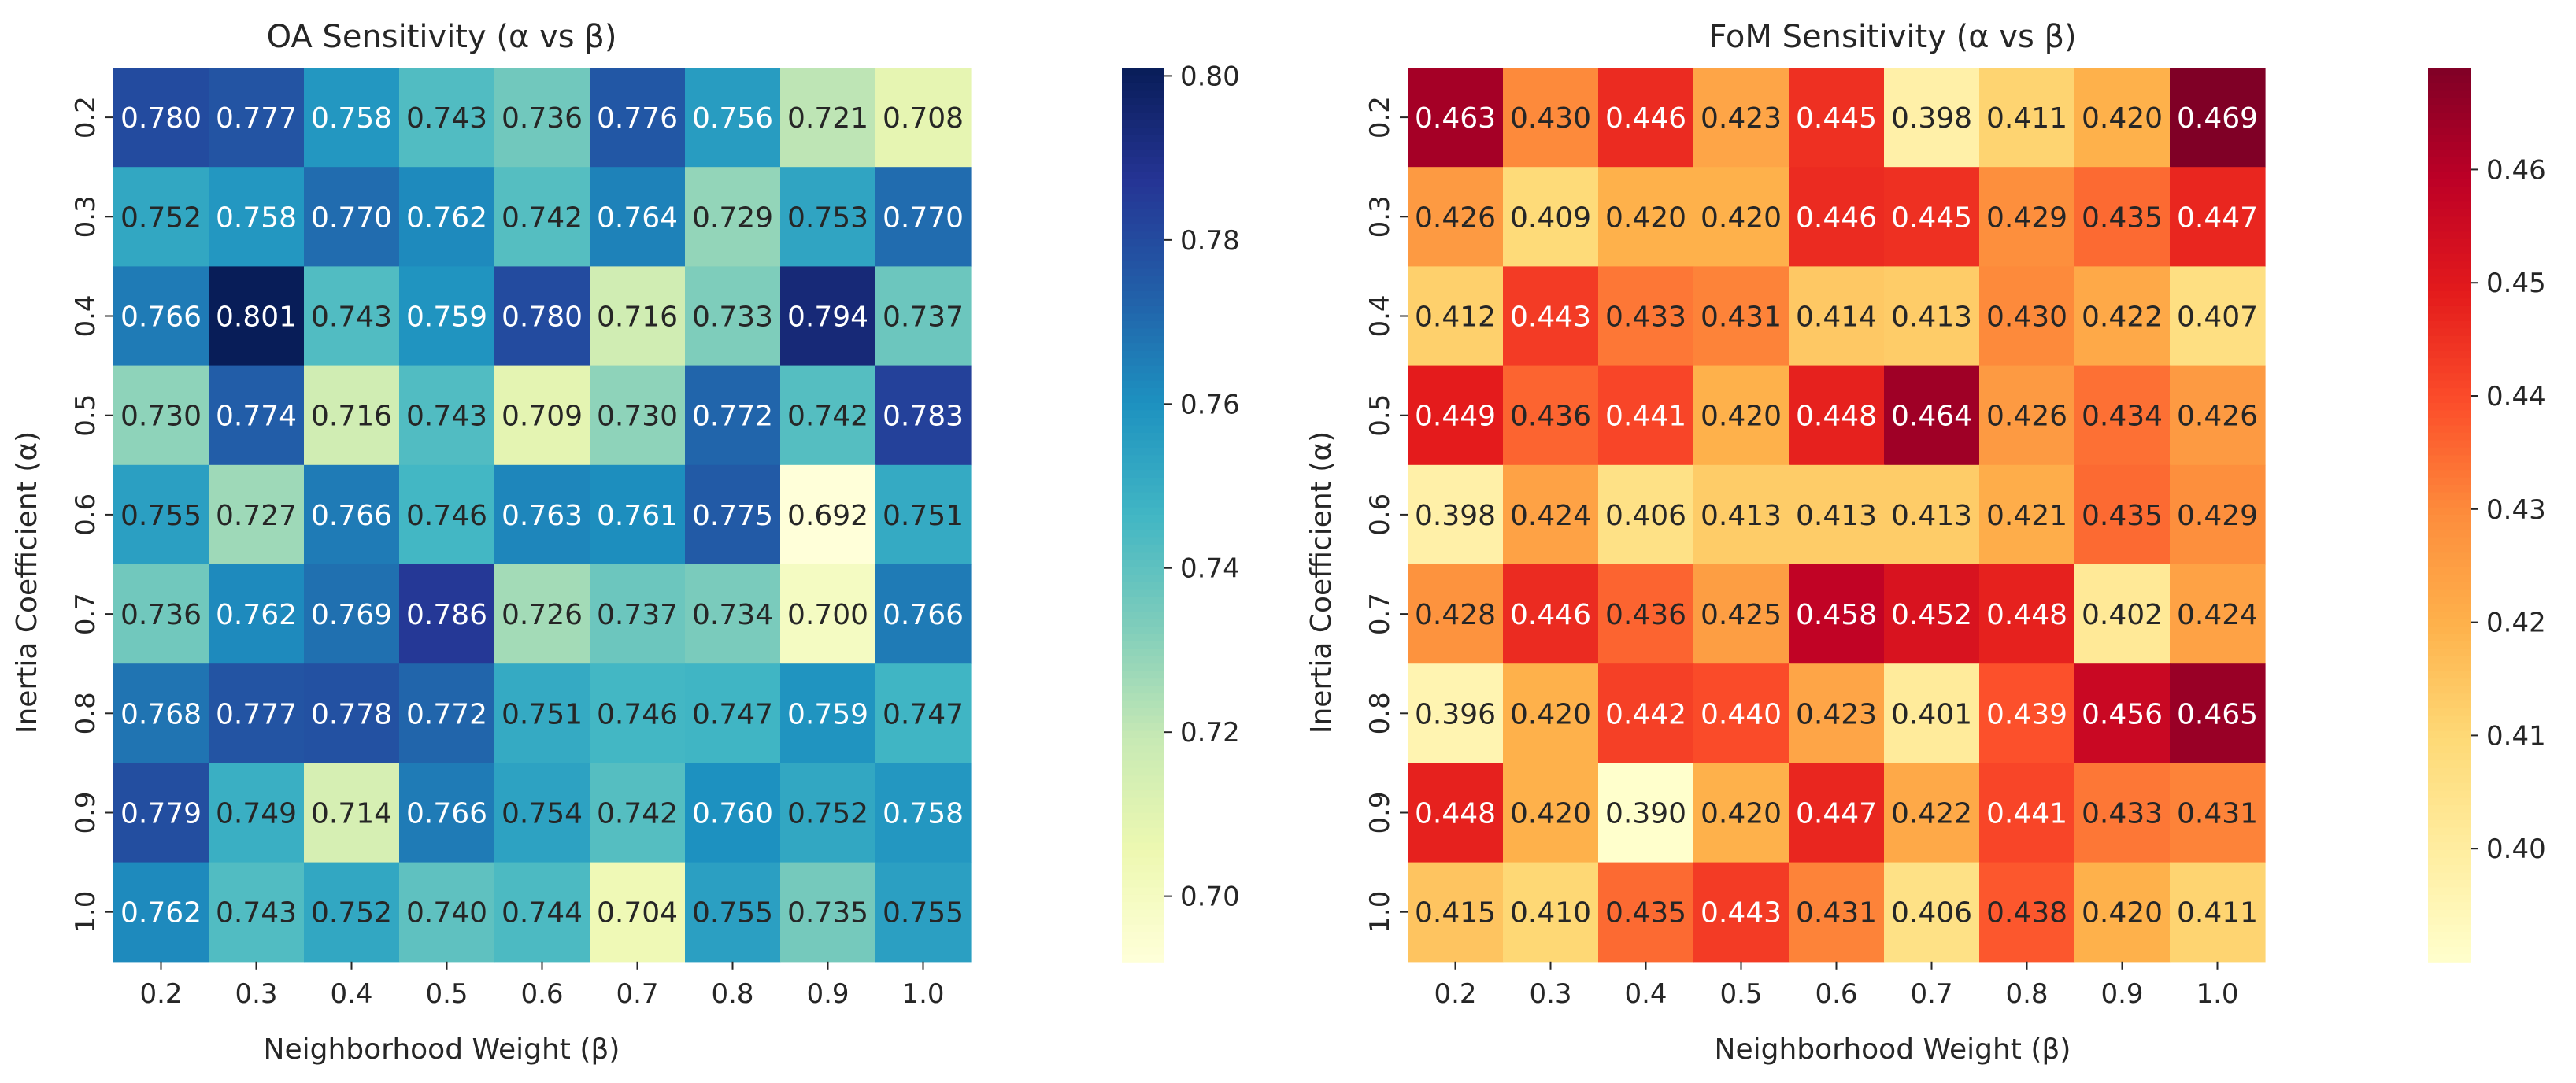  I want to click on fom-cell-label: 0.390, so click(1645, 814).